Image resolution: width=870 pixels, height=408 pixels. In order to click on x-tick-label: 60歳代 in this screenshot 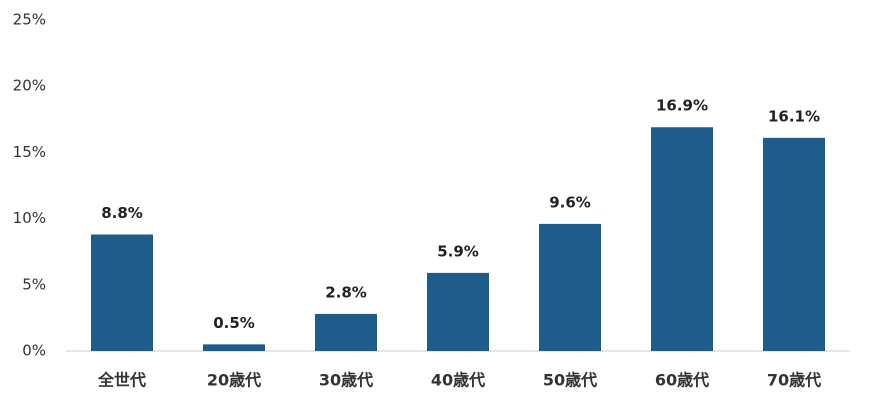, I will do `click(682, 380)`.